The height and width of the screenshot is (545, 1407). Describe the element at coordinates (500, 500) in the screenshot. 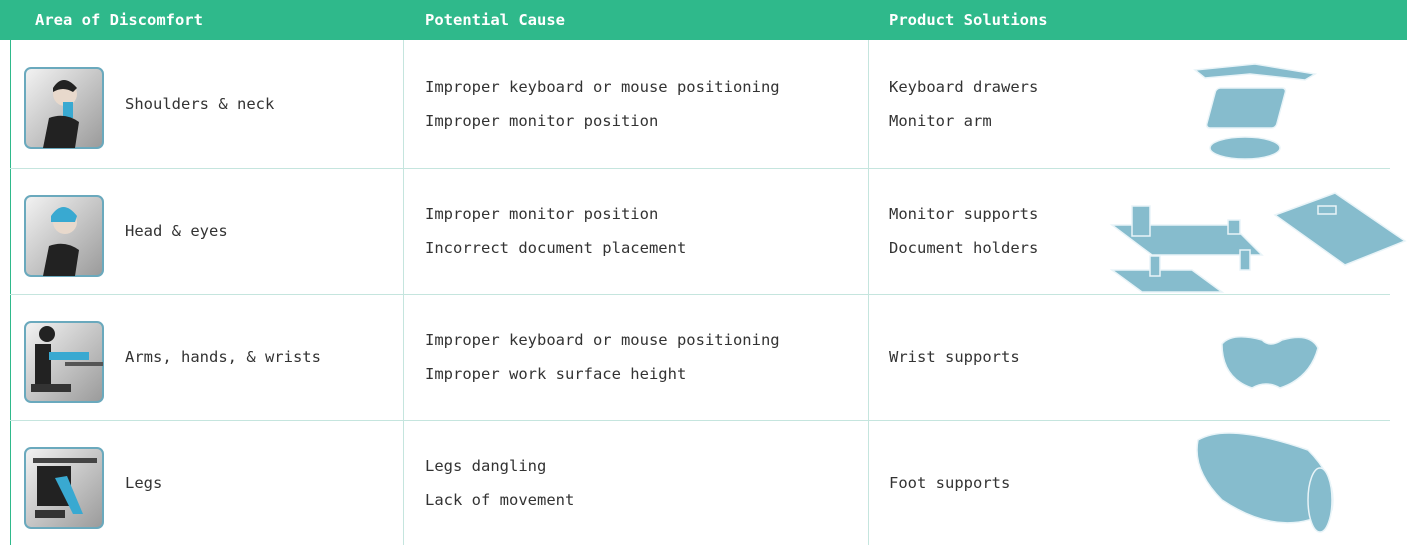

I see `cause: Lack of movement` at that location.